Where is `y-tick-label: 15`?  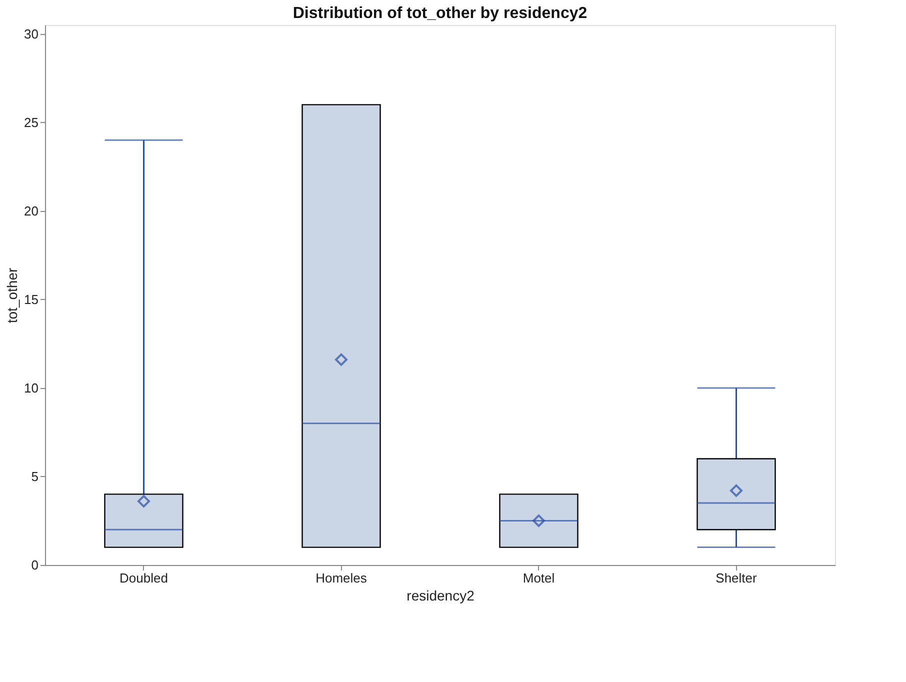
y-tick-label: 15 is located at coordinates (31, 299).